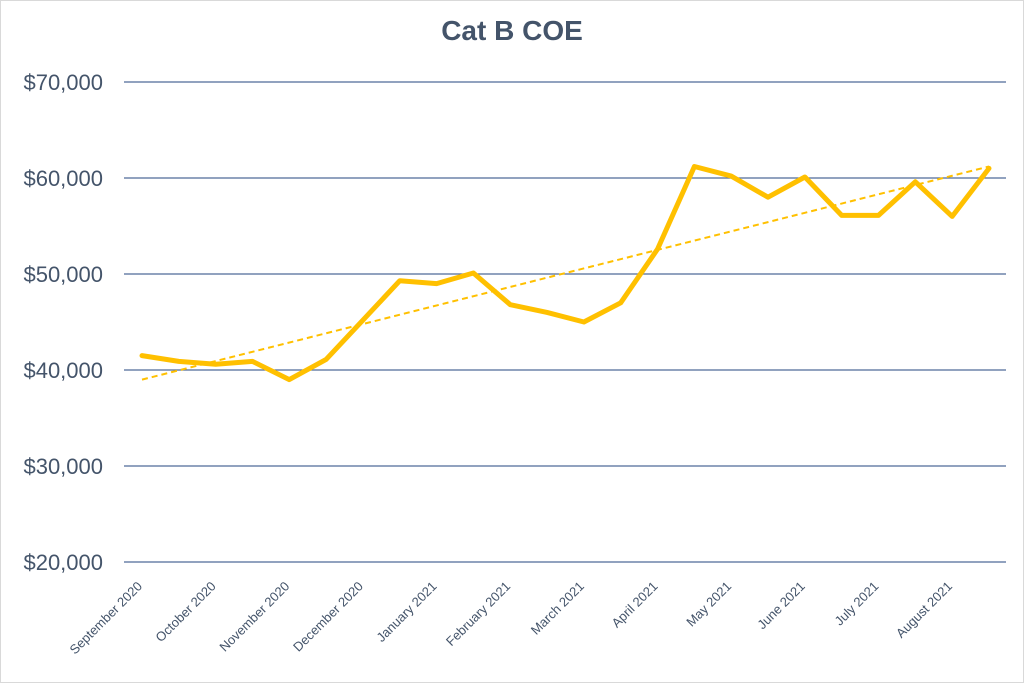 The width and height of the screenshot is (1024, 684). What do you see at coordinates (63, 466) in the screenshot?
I see `y-tick-label: $30,000` at bounding box center [63, 466].